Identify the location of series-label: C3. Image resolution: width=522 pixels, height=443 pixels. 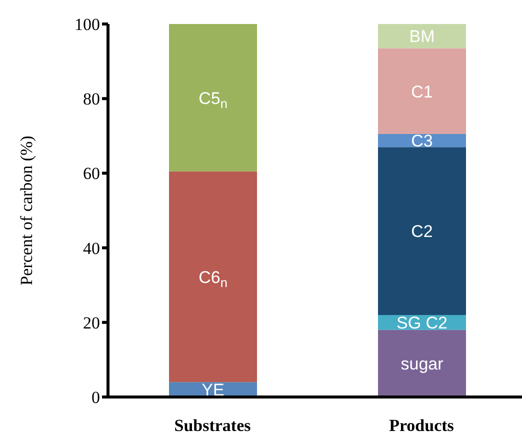
(422, 141).